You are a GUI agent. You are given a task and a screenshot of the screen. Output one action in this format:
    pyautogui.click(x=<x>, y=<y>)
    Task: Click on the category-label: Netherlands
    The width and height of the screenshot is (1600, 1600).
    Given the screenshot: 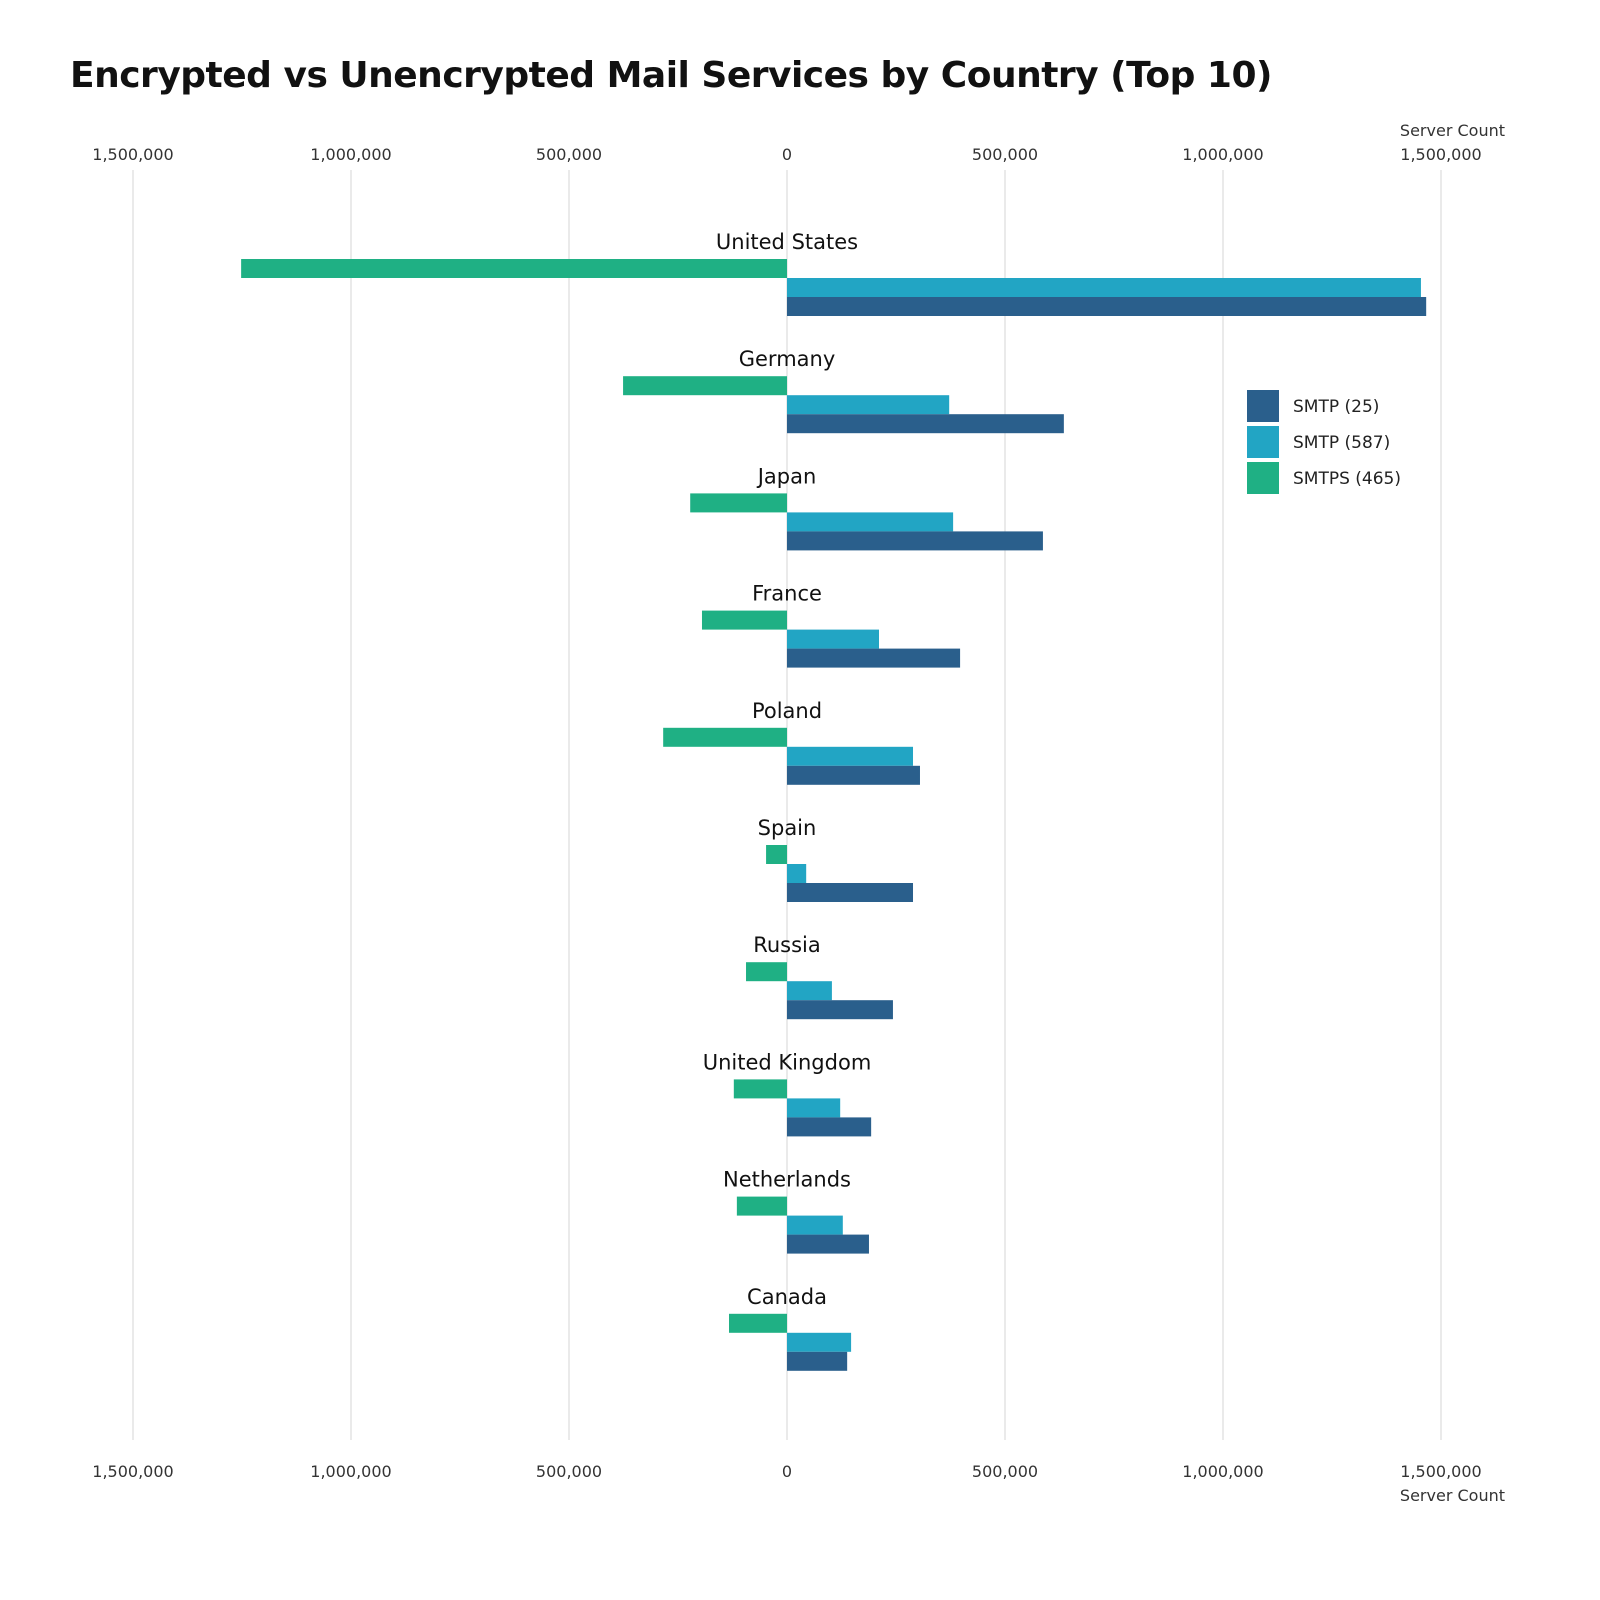 What is the action you would take?
    pyautogui.click(x=787, y=1180)
    